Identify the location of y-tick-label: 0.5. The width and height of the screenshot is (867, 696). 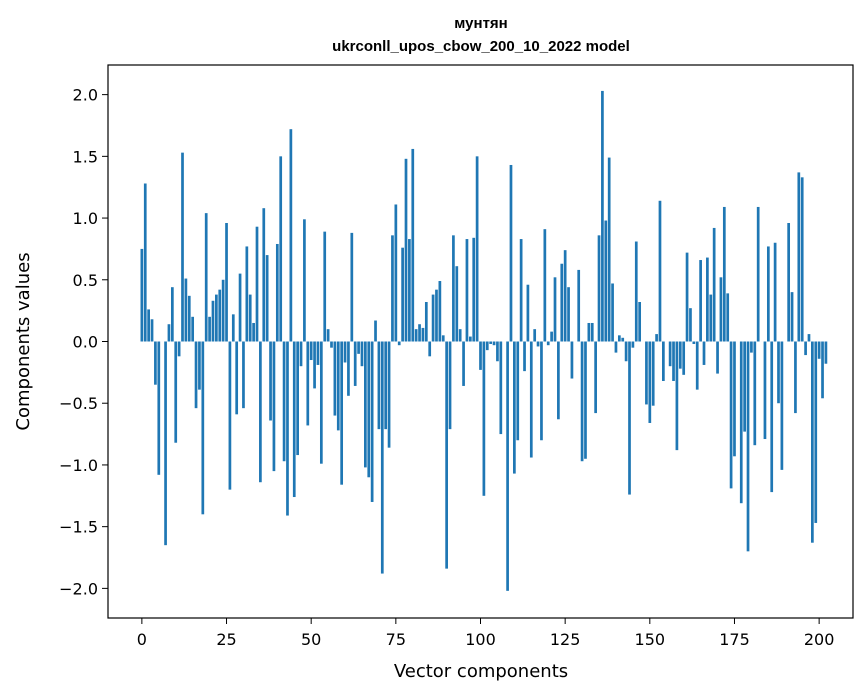
(85, 280).